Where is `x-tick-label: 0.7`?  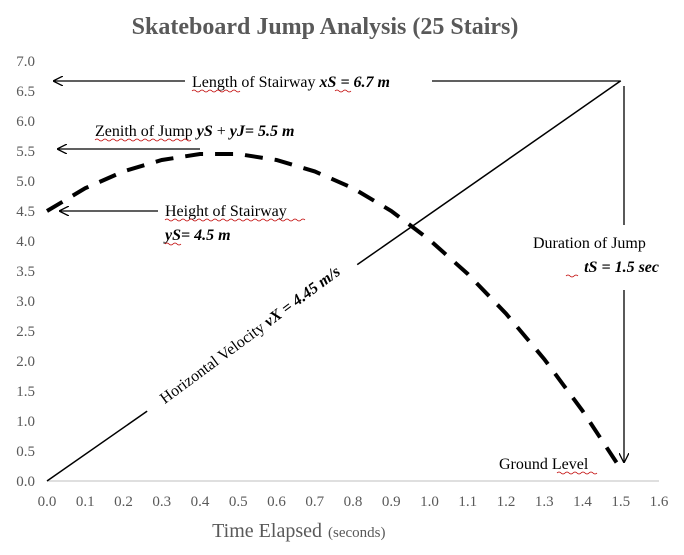
x-tick-label: 0.7 is located at coordinates (314, 502).